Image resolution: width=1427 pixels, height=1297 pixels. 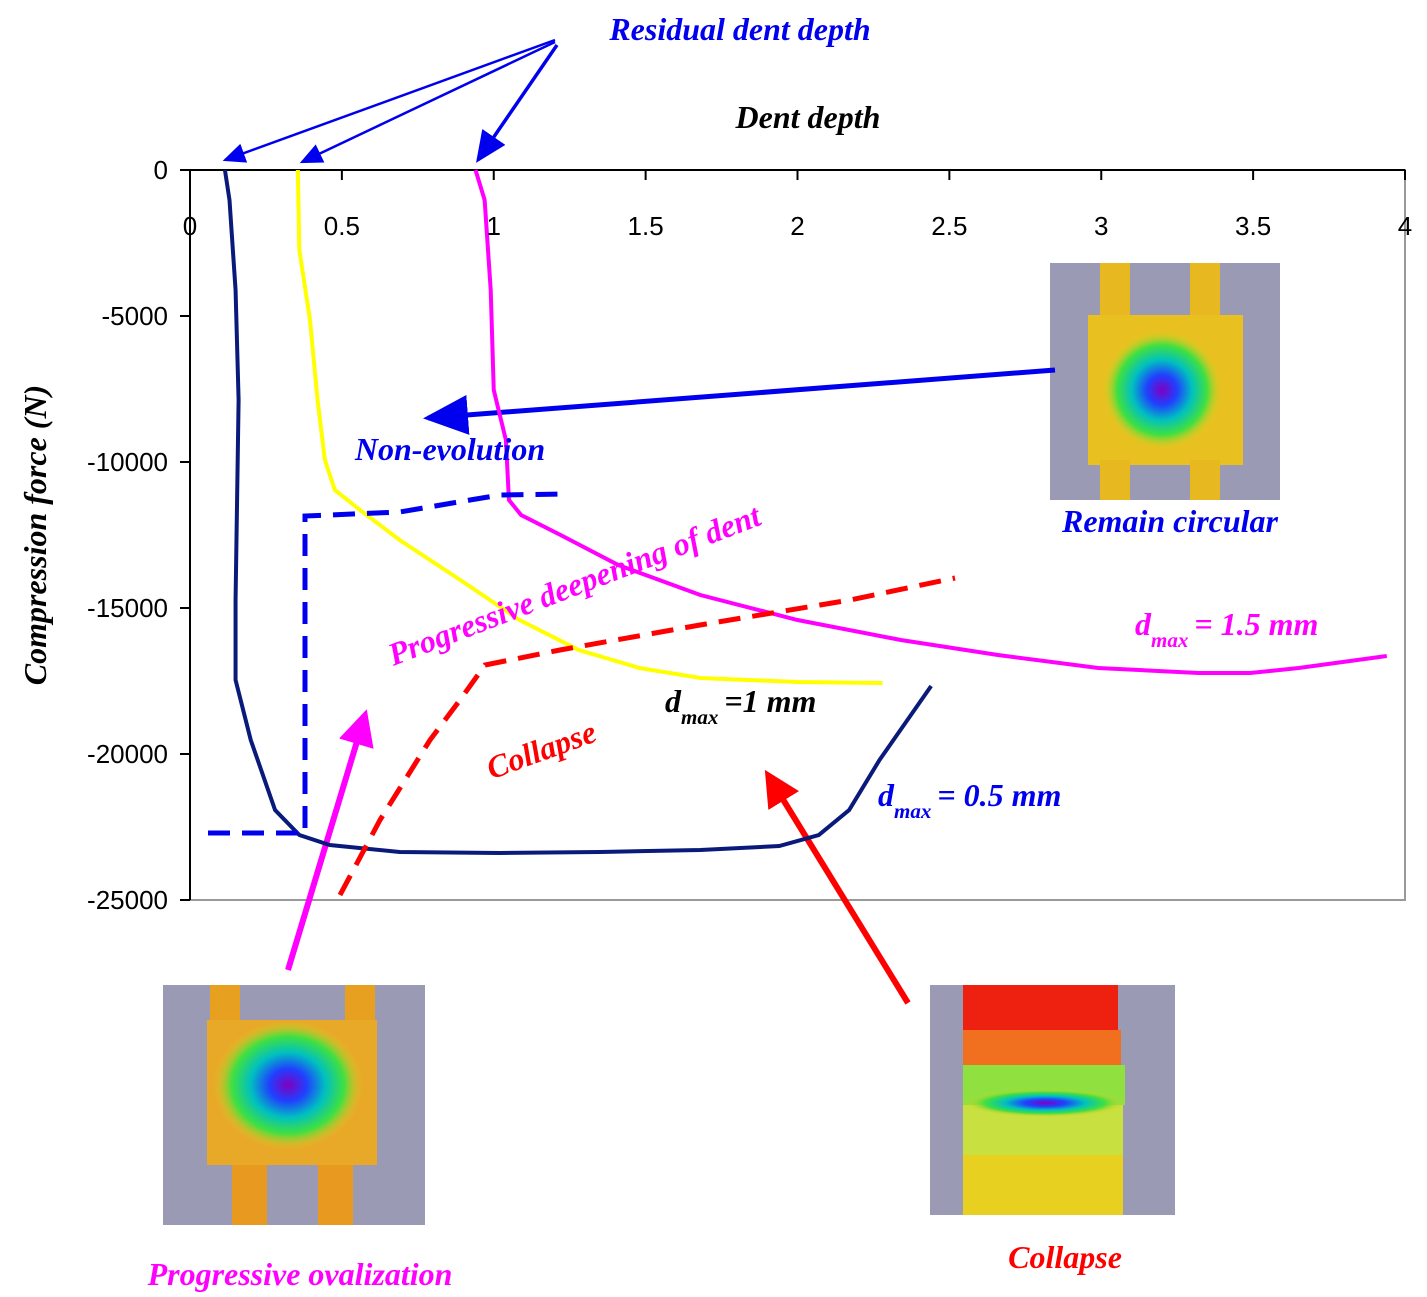 What do you see at coordinates (127, 900) in the screenshot?
I see `y-tick-label: -25000` at bounding box center [127, 900].